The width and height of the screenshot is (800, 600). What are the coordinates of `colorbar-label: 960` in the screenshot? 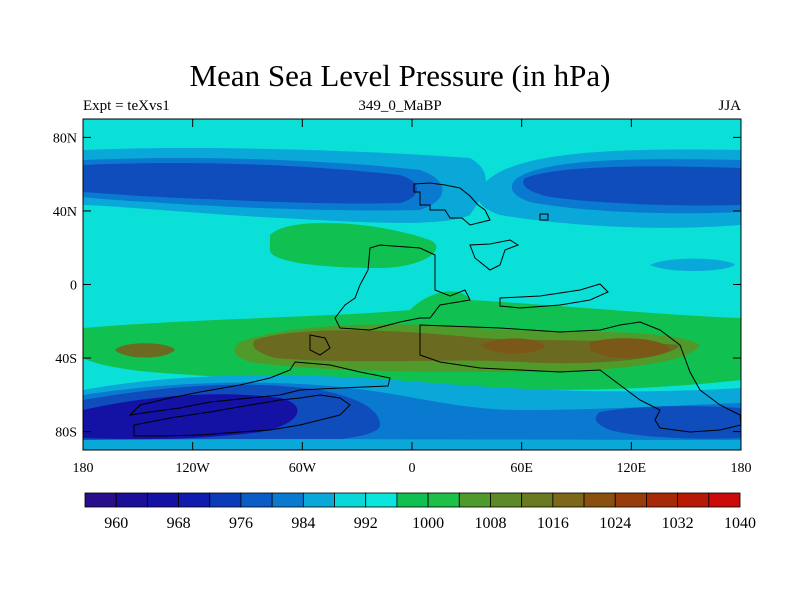 It's located at (116, 523).